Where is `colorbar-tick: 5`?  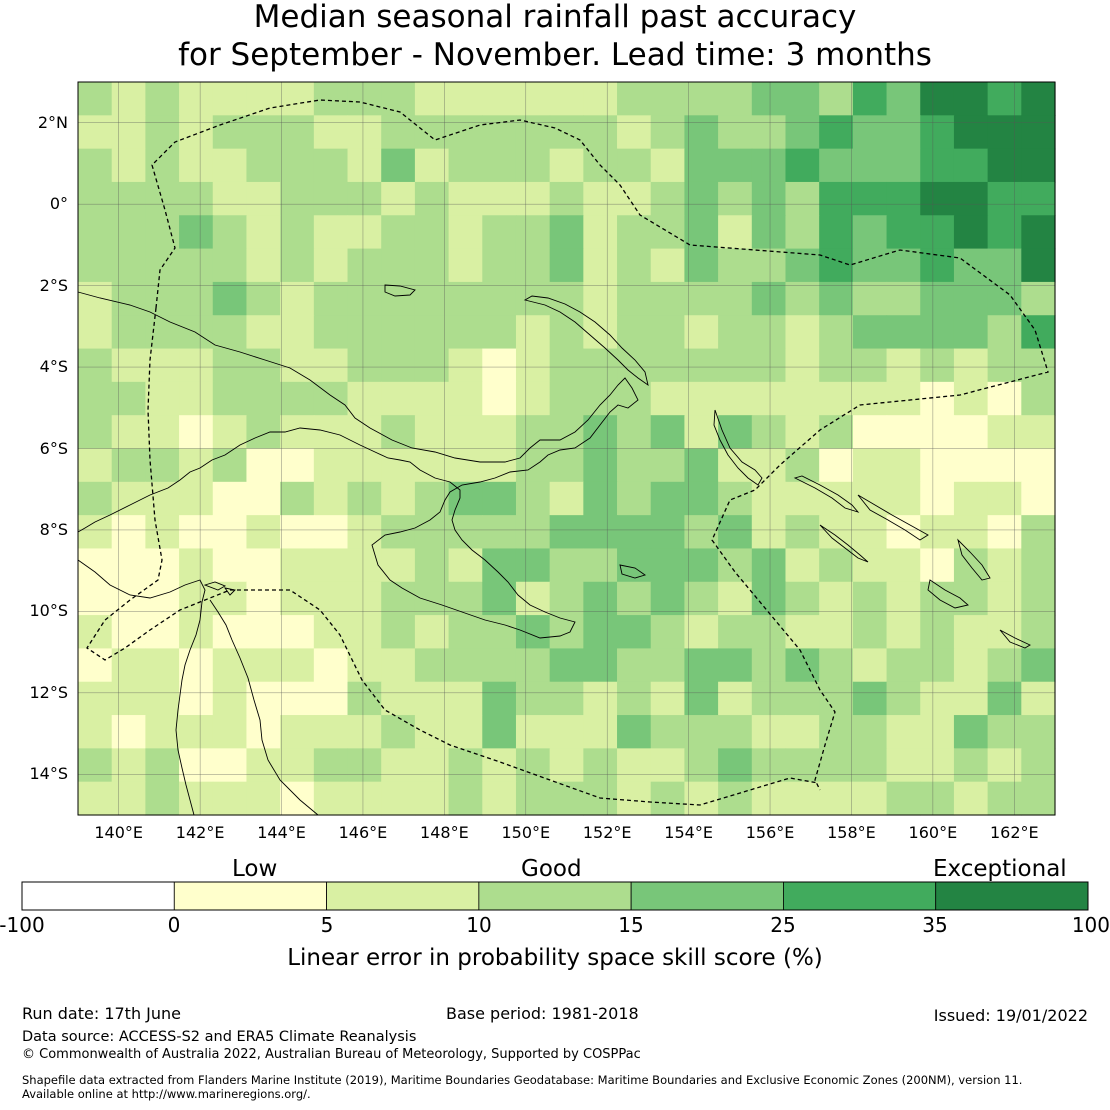
colorbar-tick: 5 is located at coordinates (327, 925).